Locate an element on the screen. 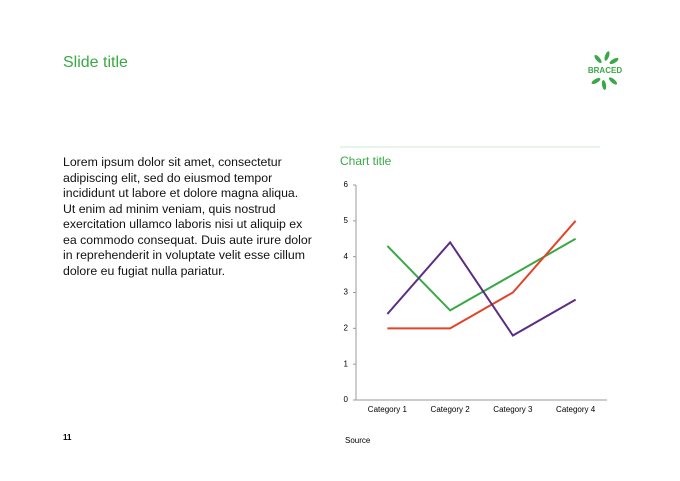  logo-text: BRACED is located at coordinates (605, 70).